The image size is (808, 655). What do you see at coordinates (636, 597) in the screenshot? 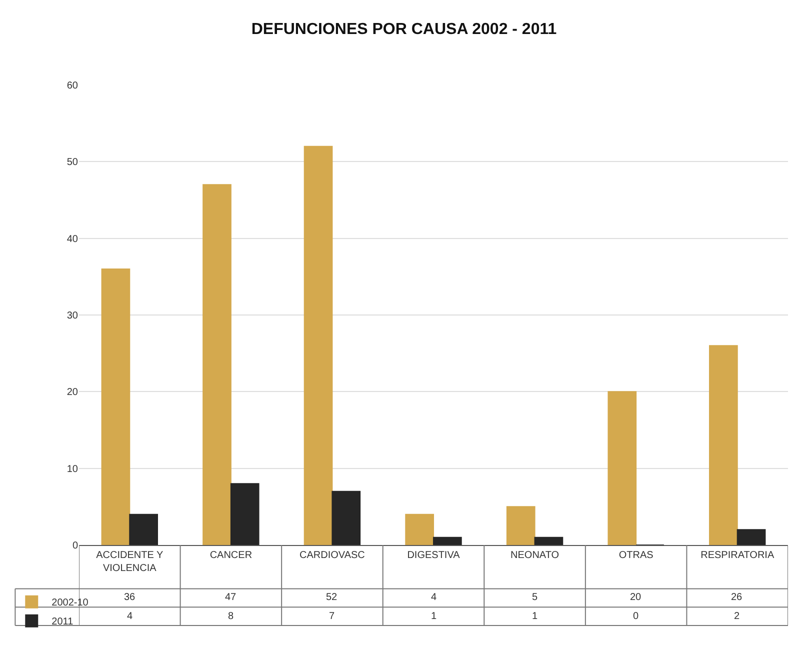
I see `data-label: 20` at bounding box center [636, 597].